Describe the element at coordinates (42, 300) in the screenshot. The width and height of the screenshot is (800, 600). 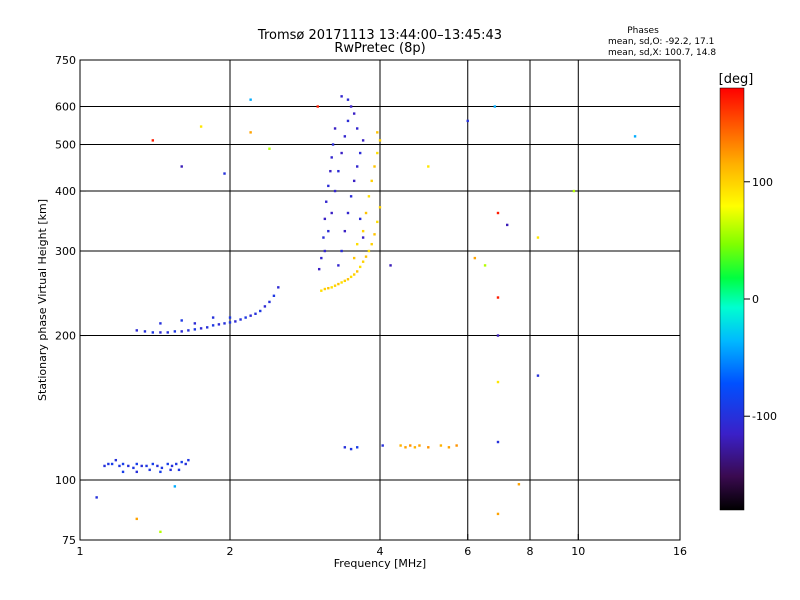
I see `y-axis-label: Stationary phase Virtual Height [km]` at that location.